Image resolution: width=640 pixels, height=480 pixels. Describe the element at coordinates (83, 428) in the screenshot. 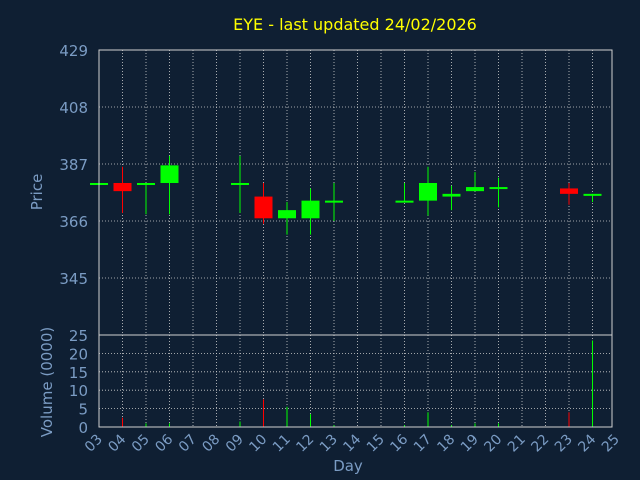

I see `volume-y-tick: 0` at that location.